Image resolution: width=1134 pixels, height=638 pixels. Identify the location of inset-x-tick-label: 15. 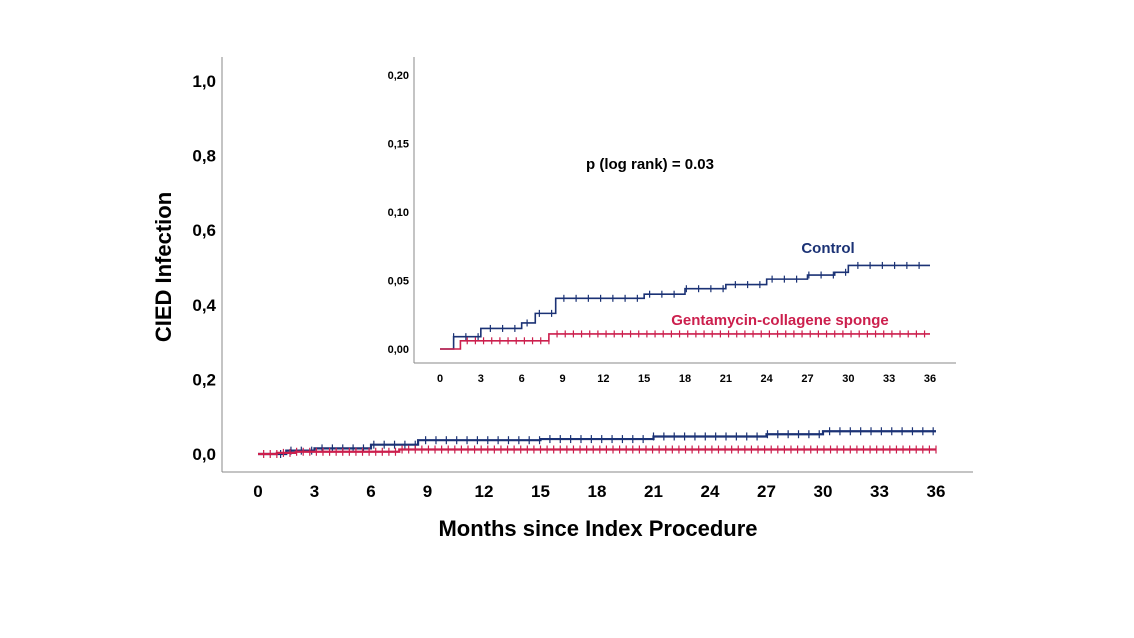
(644, 379).